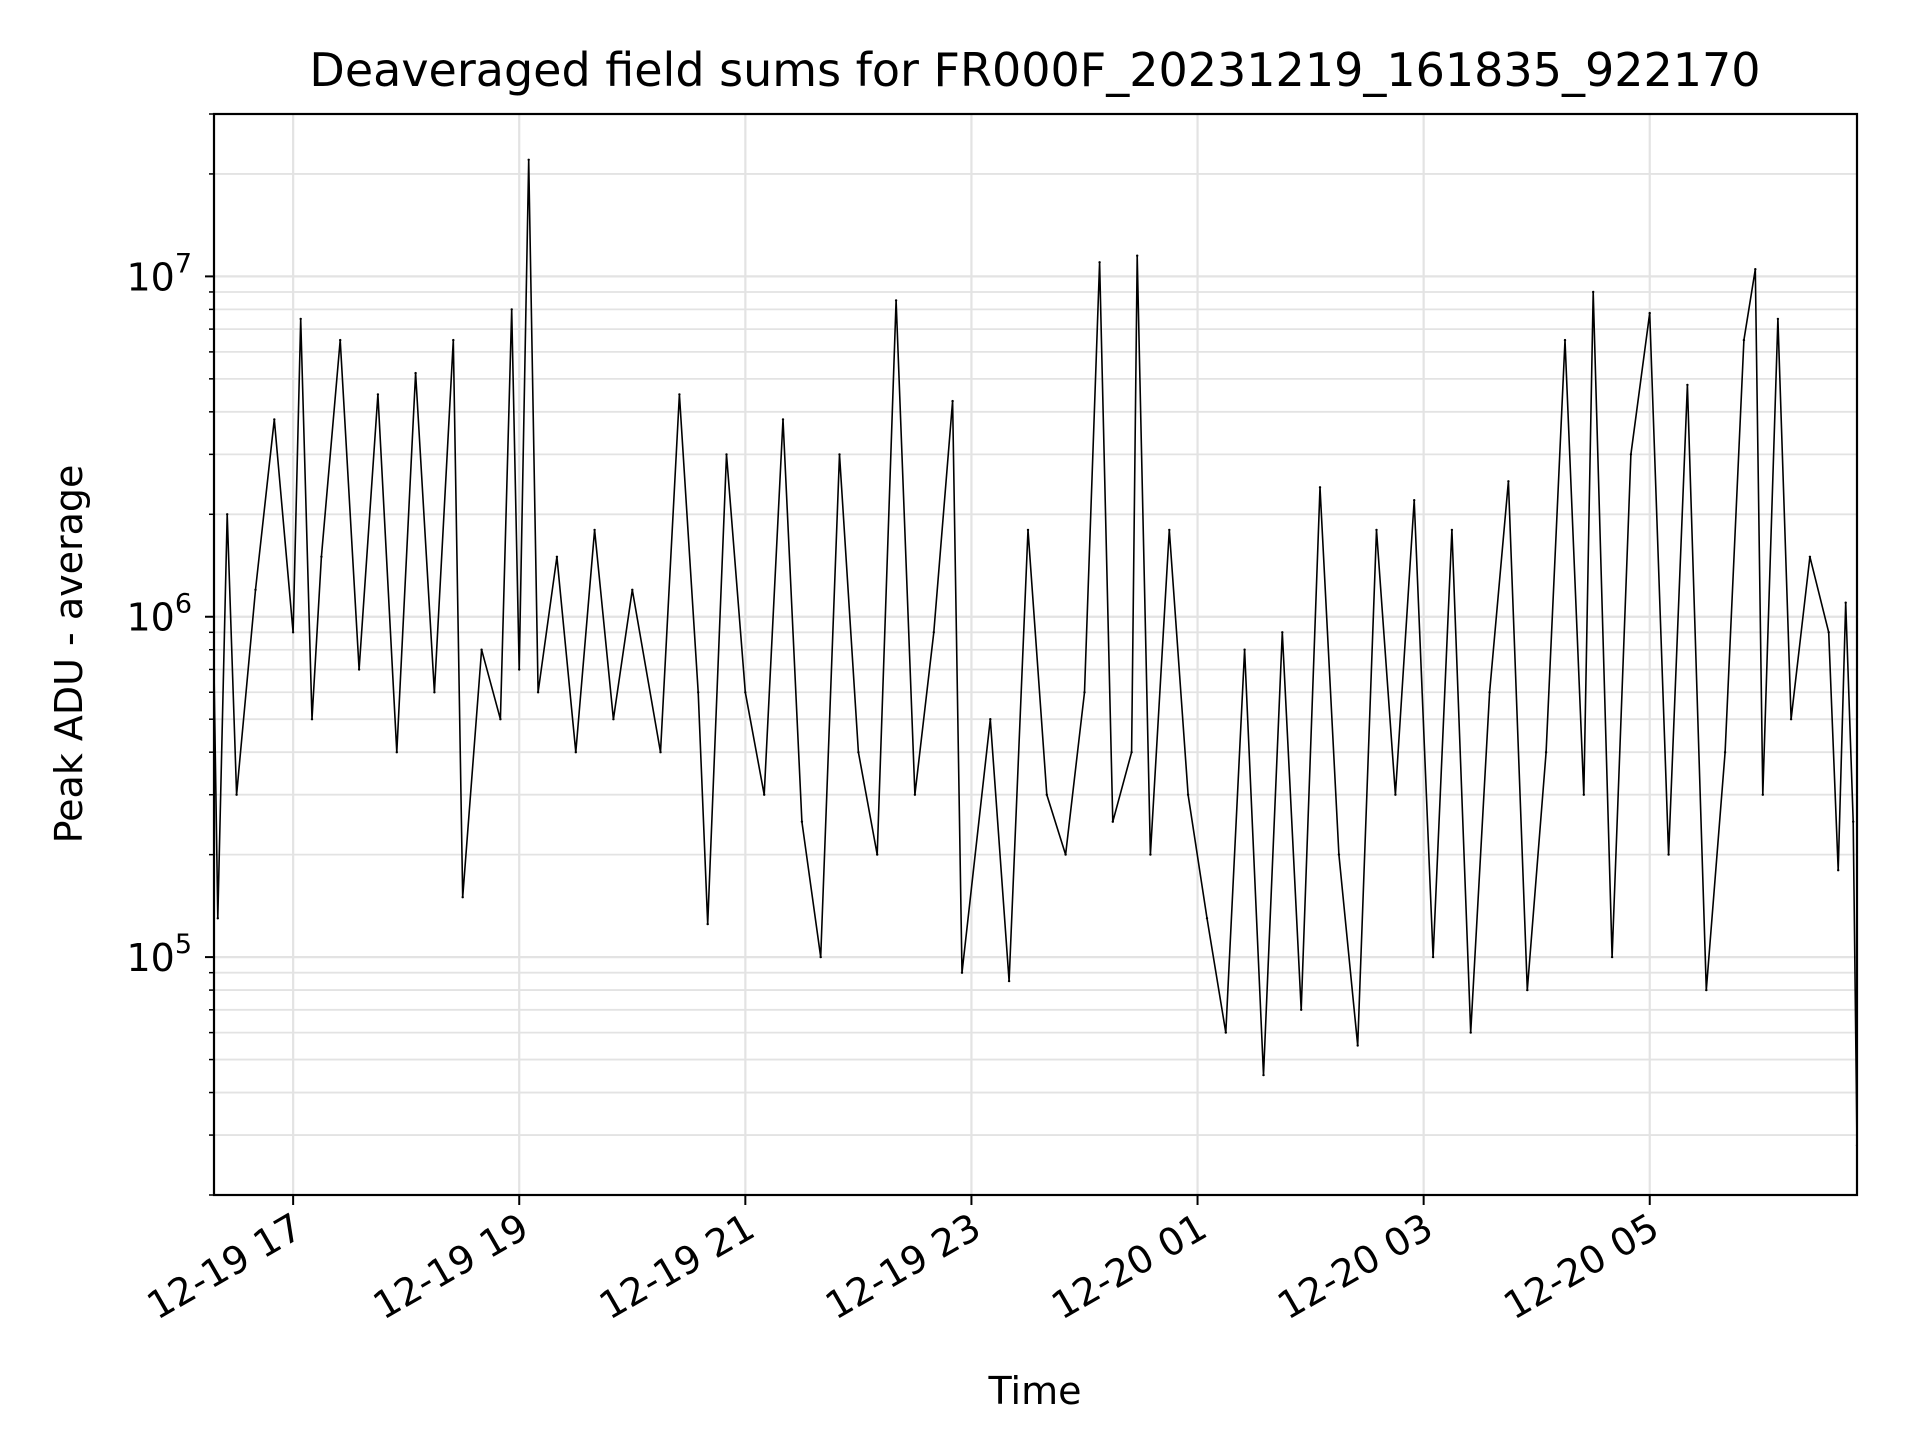  What do you see at coordinates (183, 944) in the screenshot?
I see `y-tick-exponent: 5` at bounding box center [183, 944].